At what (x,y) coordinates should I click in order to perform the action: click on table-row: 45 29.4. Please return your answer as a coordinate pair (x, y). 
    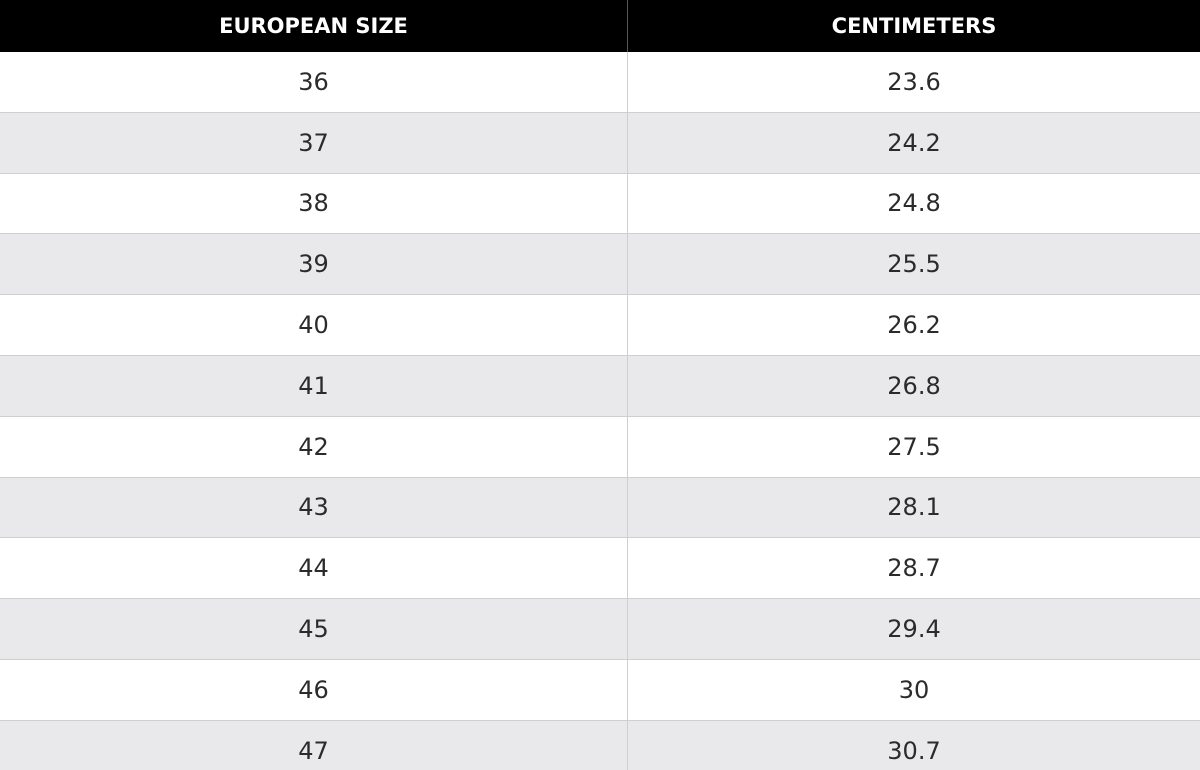
    Looking at the image, I should click on (600, 629).